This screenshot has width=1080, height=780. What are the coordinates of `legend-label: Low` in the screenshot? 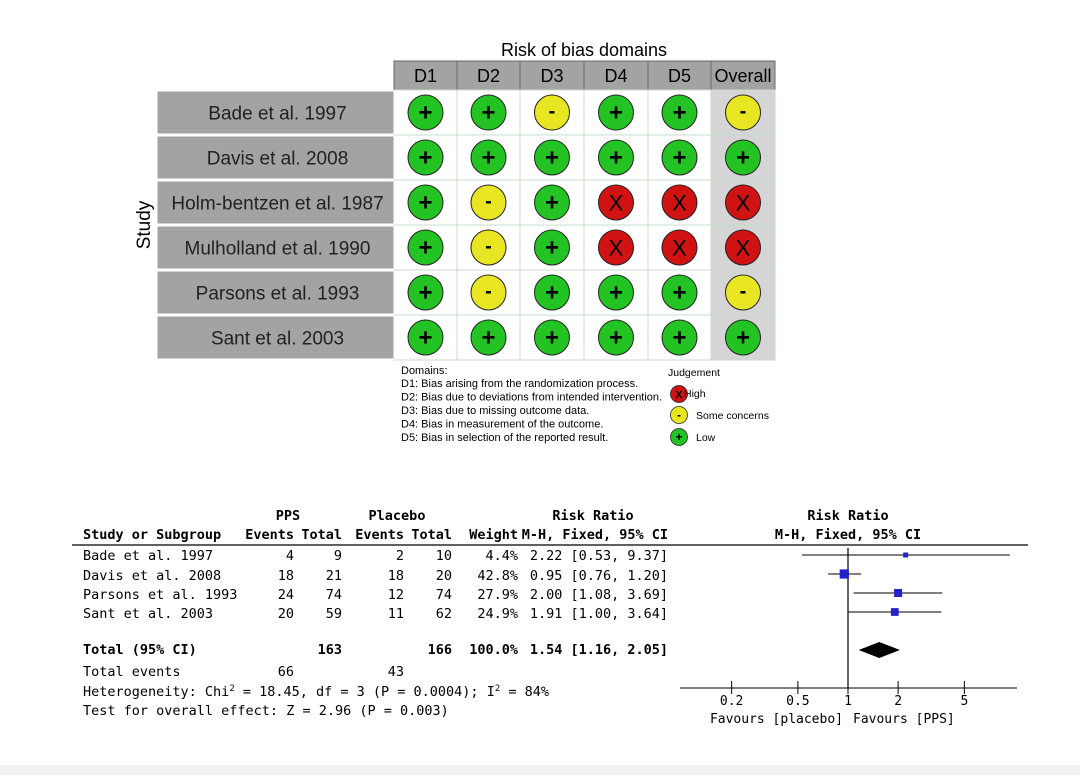 It's located at (706, 438).